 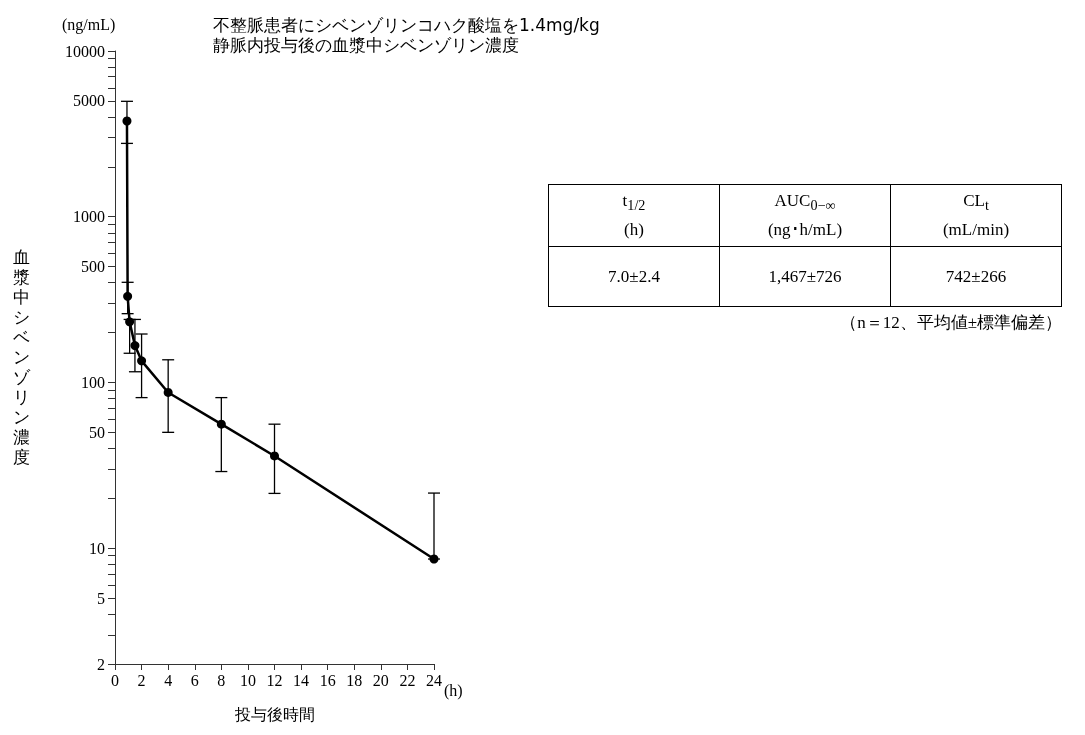 What do you see at coordinates (380, 680) in the screenshot?
I see `x-tick-label: 20` at bounding box center [380, 680].